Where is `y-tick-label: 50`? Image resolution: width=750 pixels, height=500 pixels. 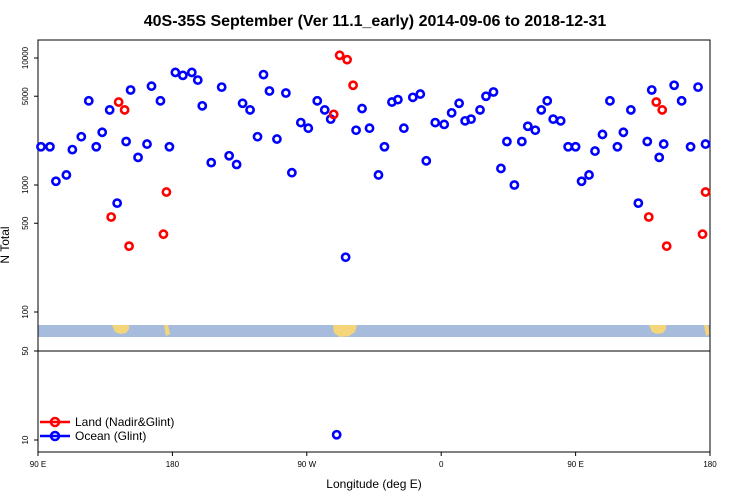
y-tick-label: 50 is located at coordinates (25, 350).